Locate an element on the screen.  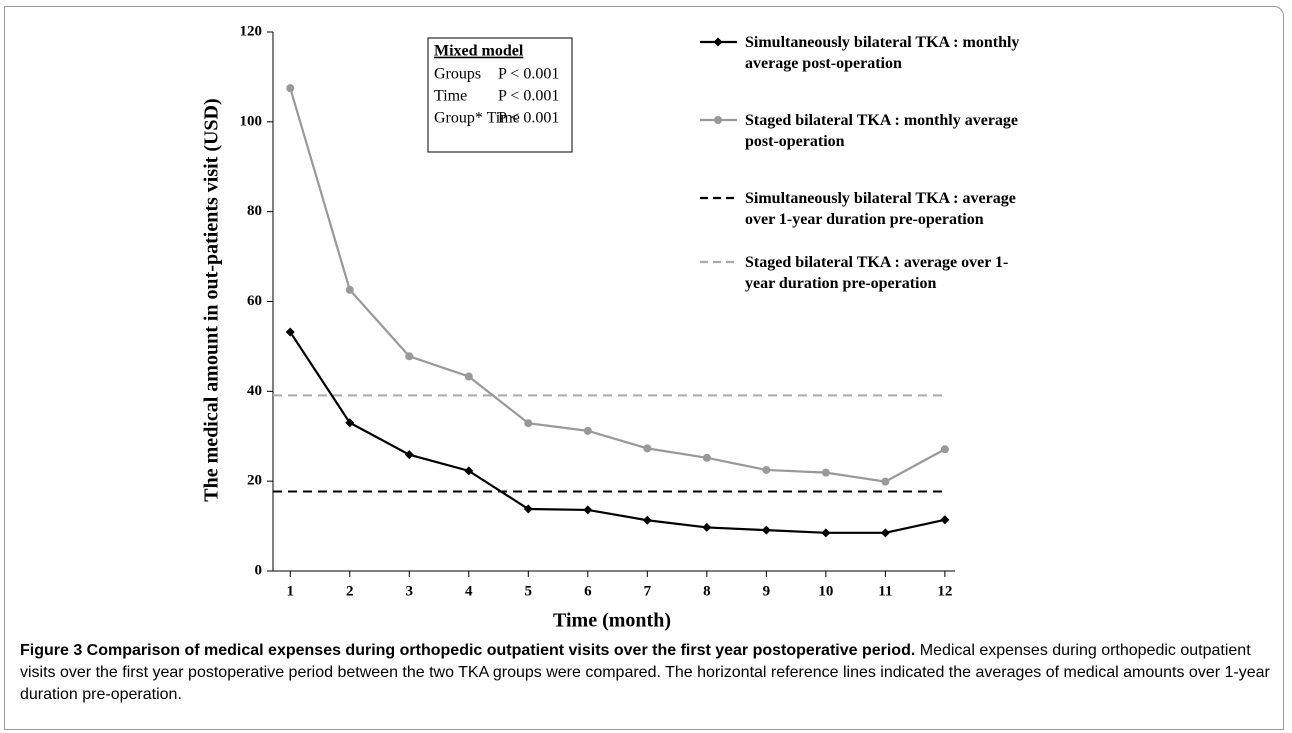
x-tick-label: 1 is located at coordinates (291, 591).